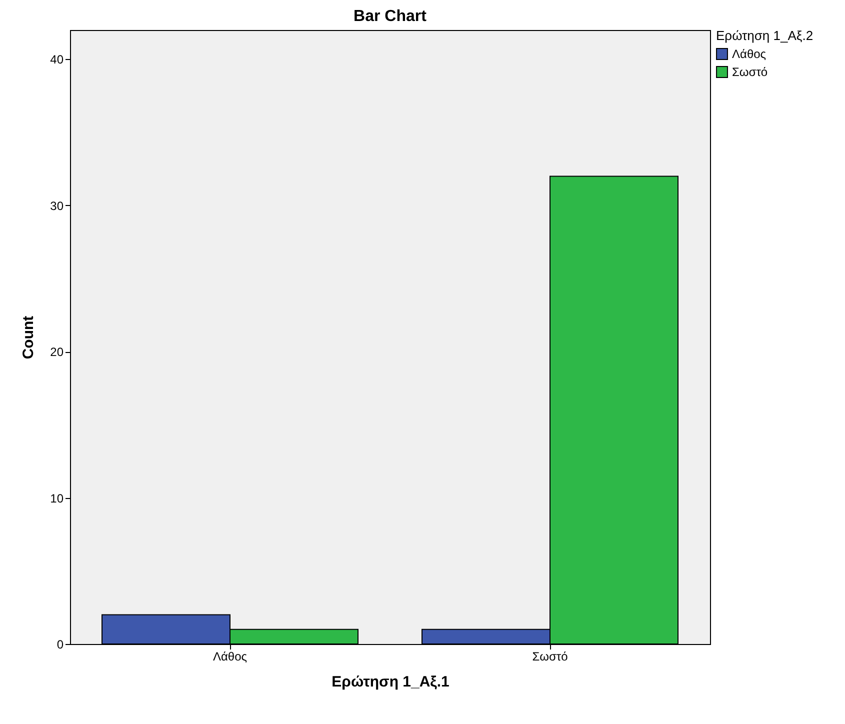 The image size is (845, 724). Describe the element at coordinates (57, 498) in the screenshot. I see `y-tick-label: 10` at that location.